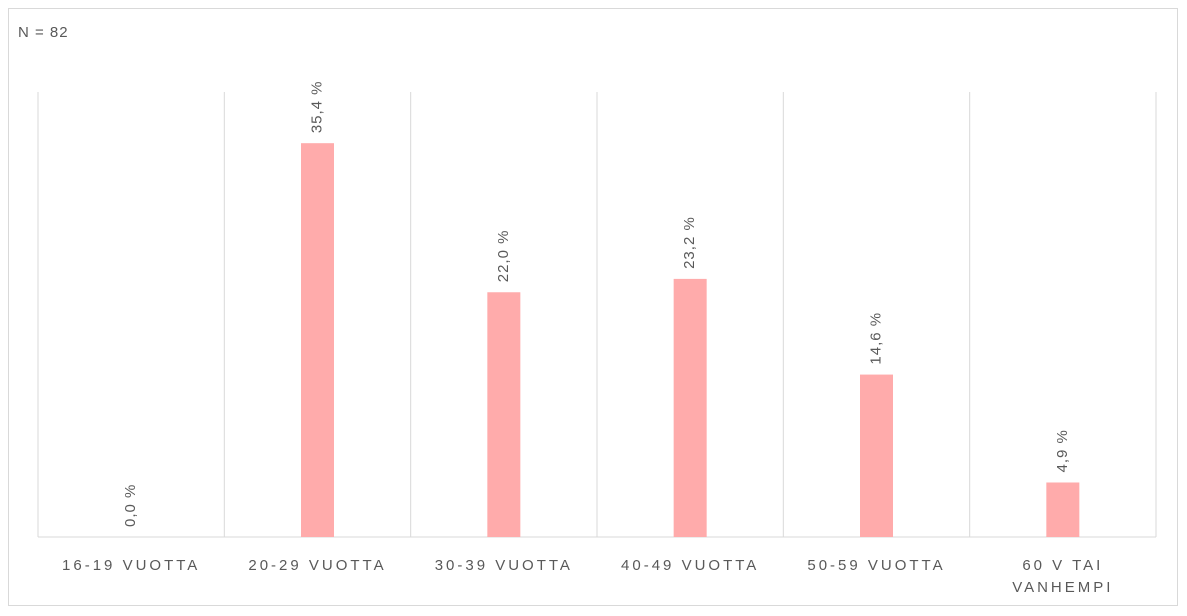 The height and width of the screenshot is (616, 1187). I want to click on x-tick-label: 40-49 VUOTTA, so click(690, 565).